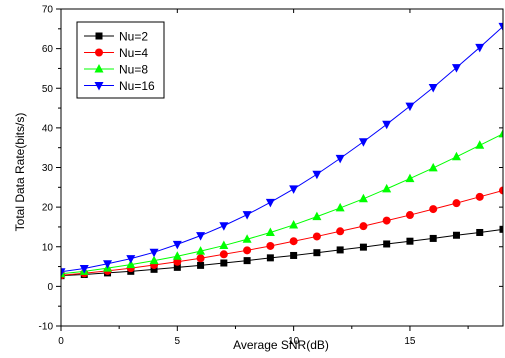 The width and height of the screenshot is (505, 358). I want to click on y-tick-label: 60, so click(48, 49).